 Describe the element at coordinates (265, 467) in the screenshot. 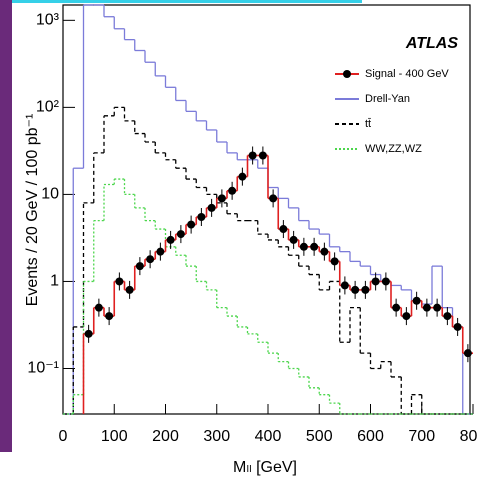

I see `x-axis-label: Mₗₗ [GeV]` at that location.